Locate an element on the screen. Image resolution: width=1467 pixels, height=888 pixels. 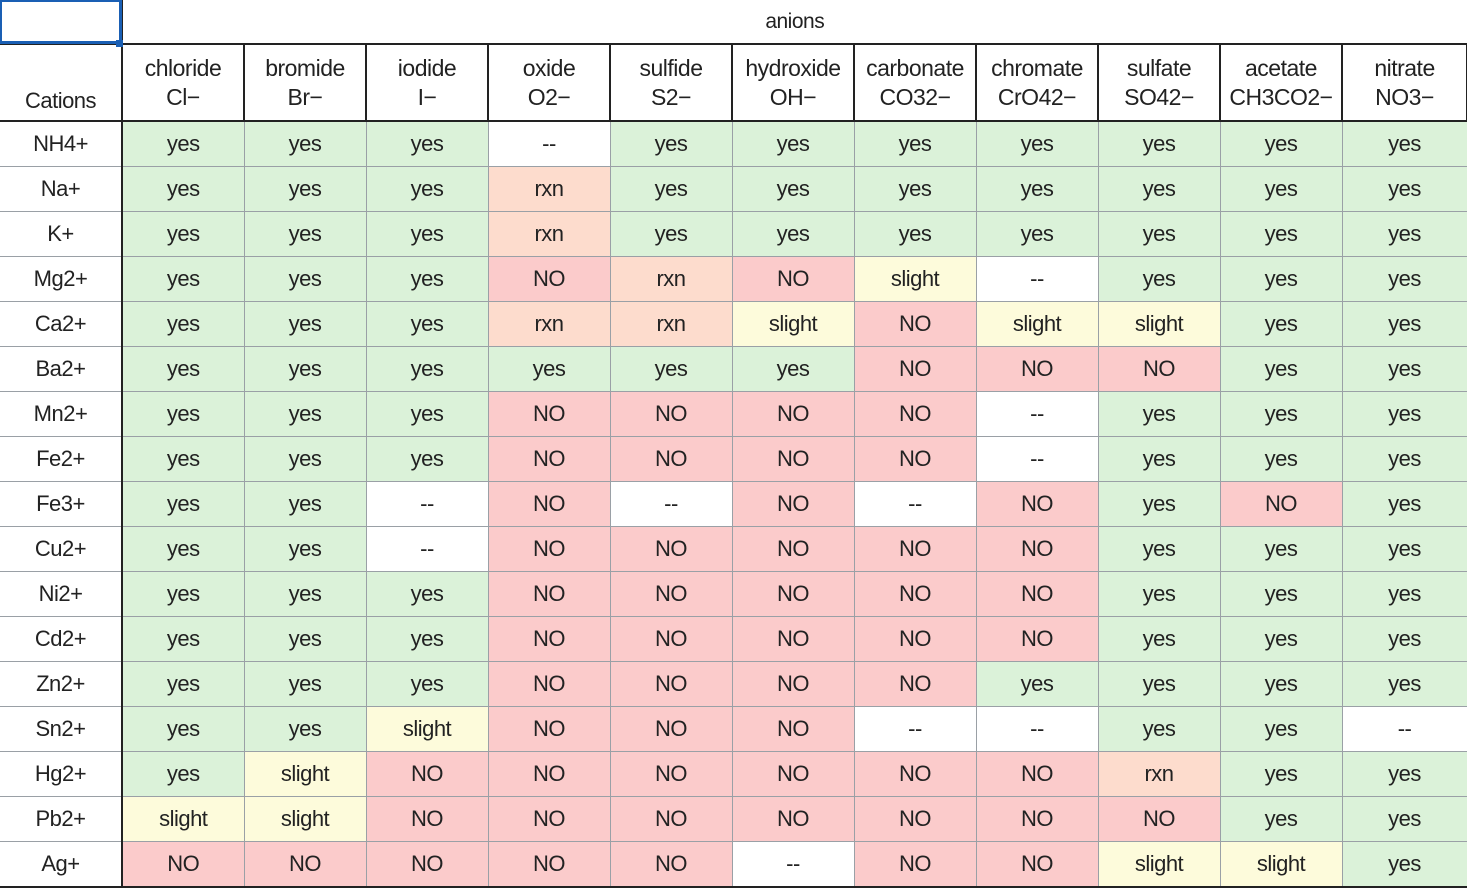
cation-cell: Ca2+ is located at coordinates (61, 324).